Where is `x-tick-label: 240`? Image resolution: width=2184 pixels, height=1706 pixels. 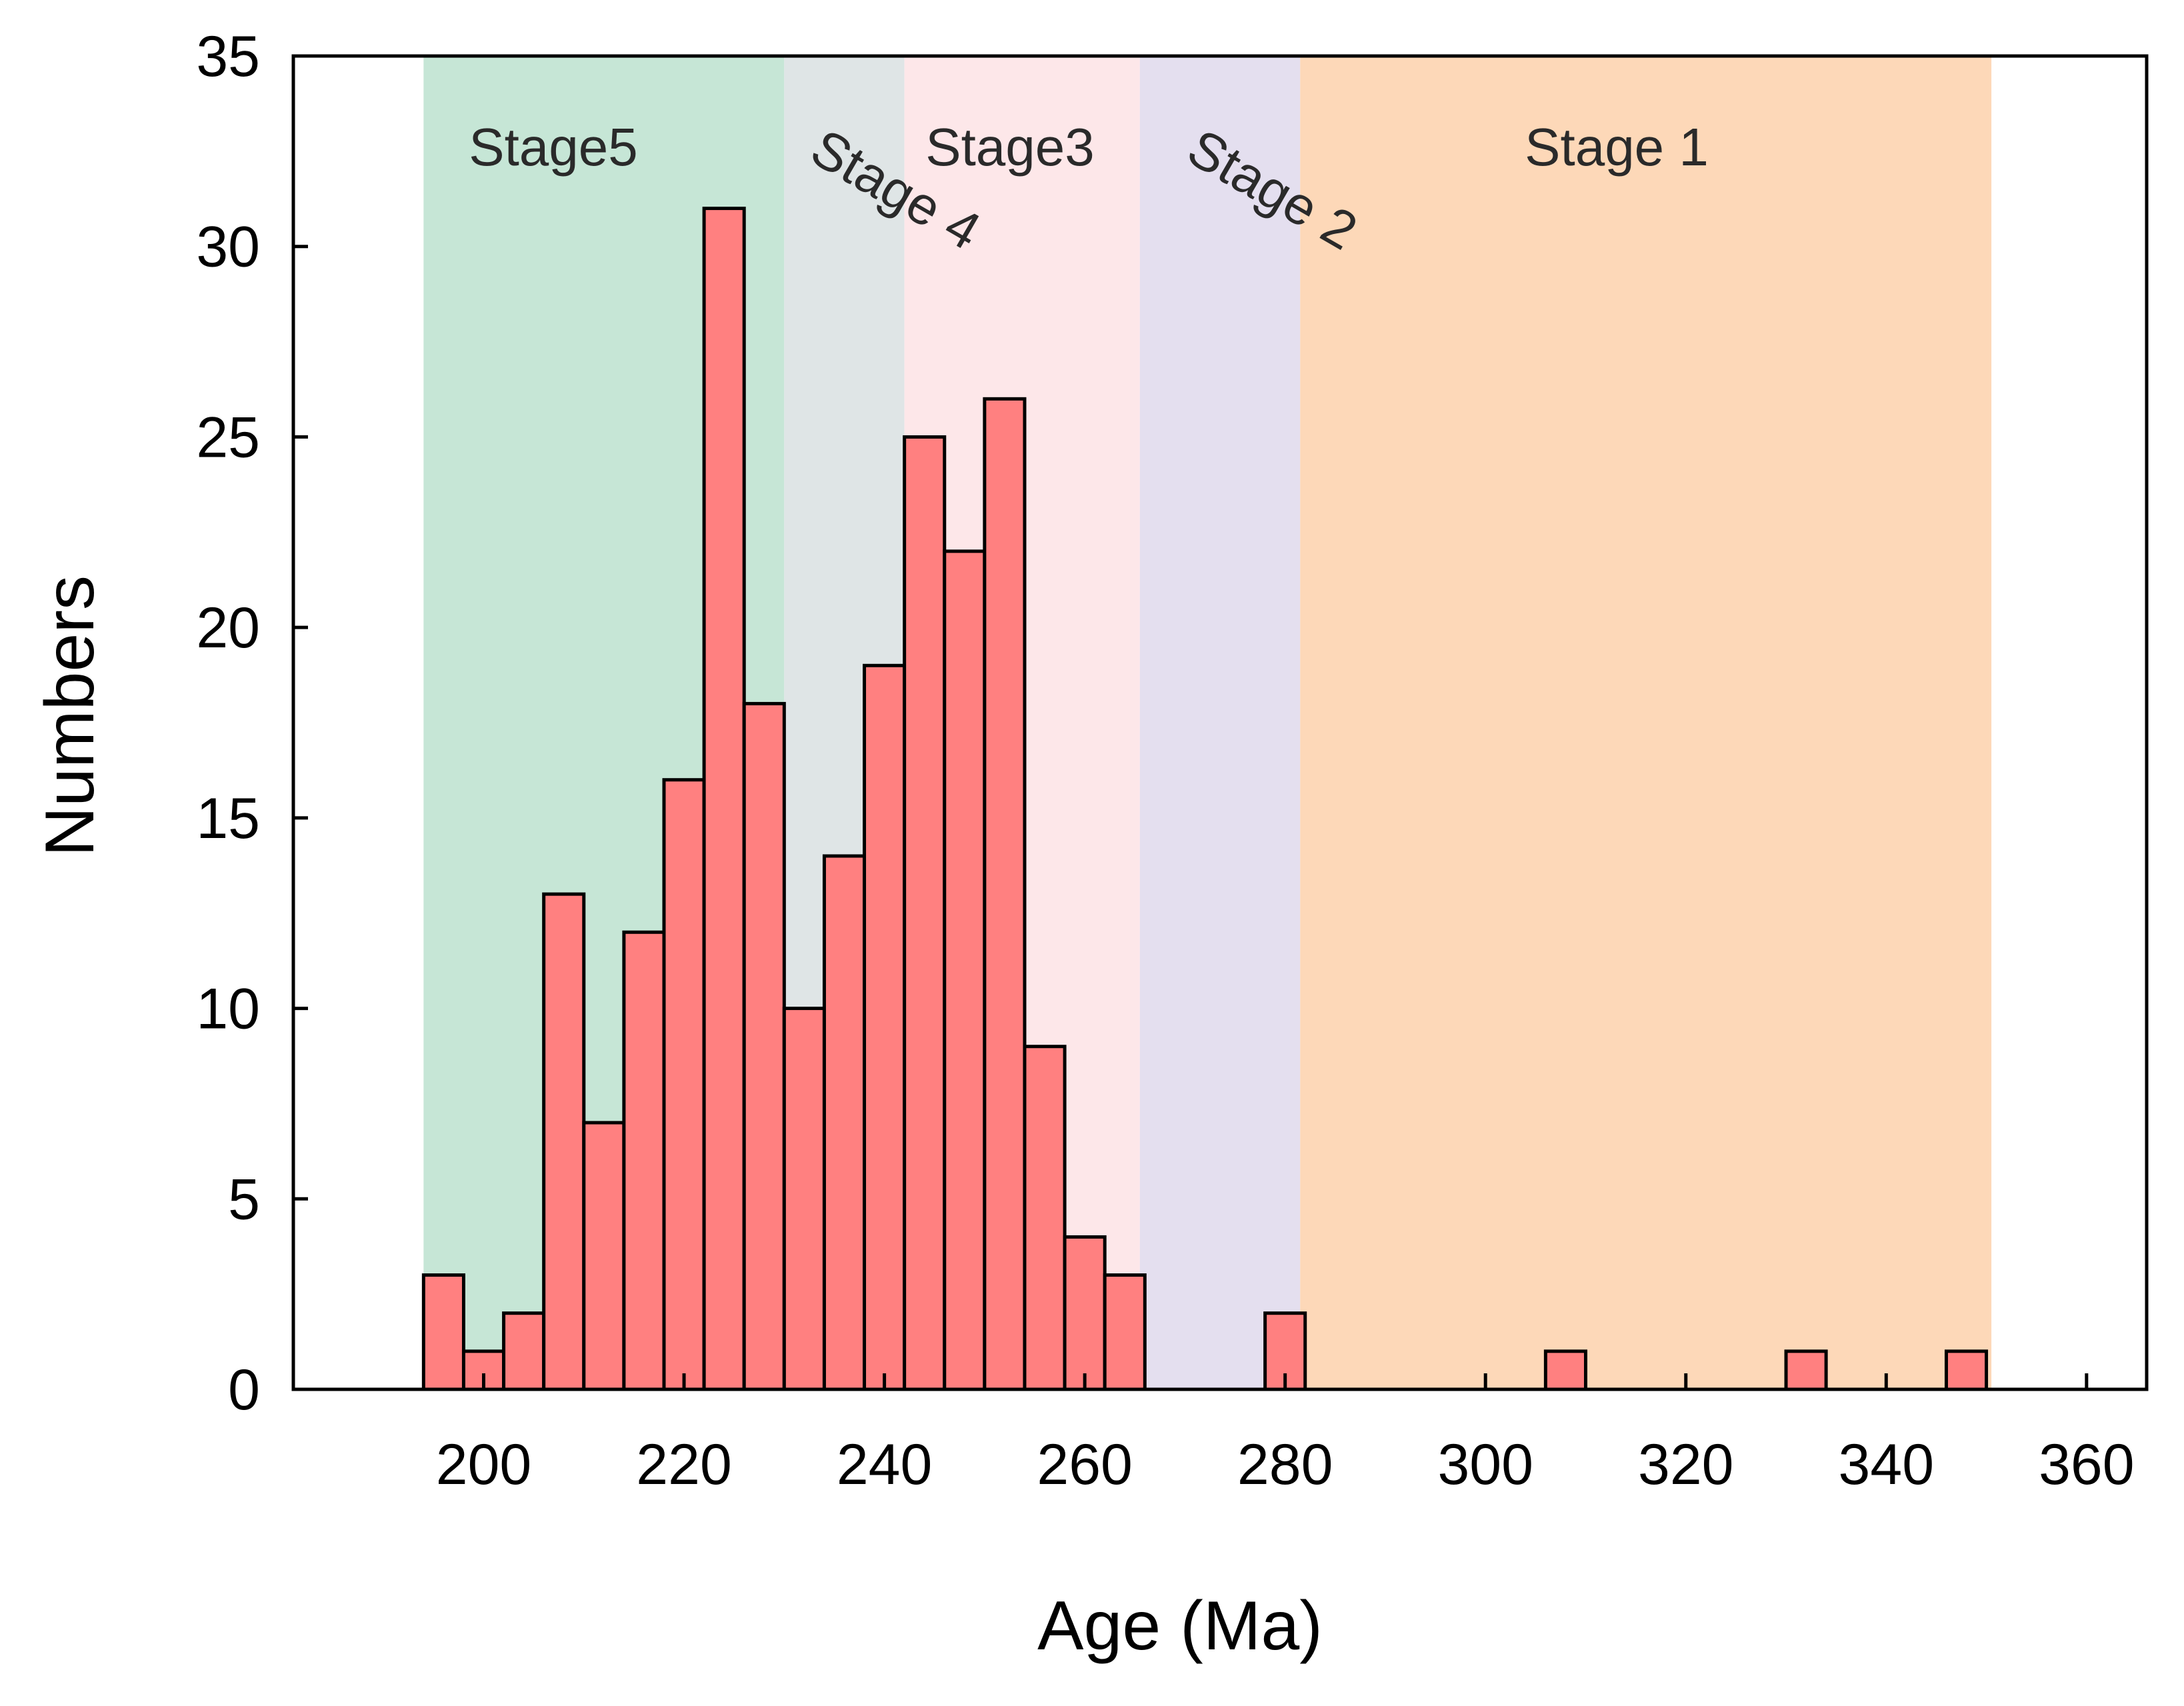
x-tick-label: 240 is located at coordinates (885, 1465).